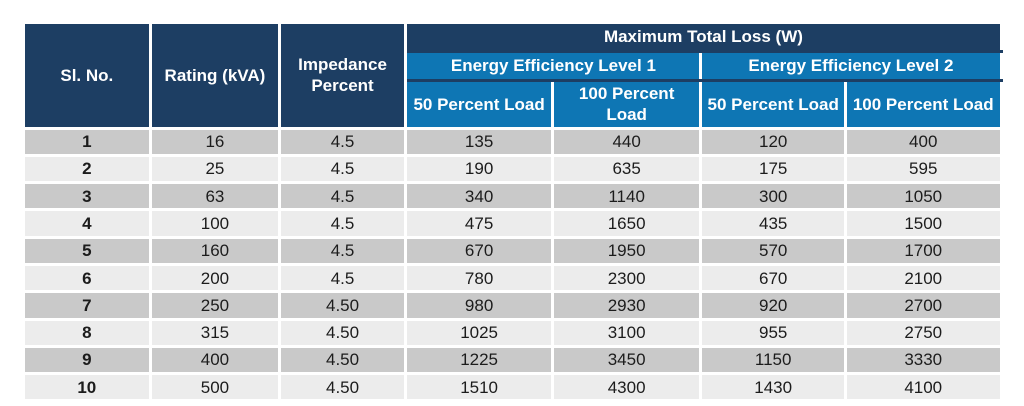 The height and width of the screenshot is (406, 1024). Describe the element at coordinates (626, 196) in the screenshot. I see `cell-l1-100: 1140` at that location.